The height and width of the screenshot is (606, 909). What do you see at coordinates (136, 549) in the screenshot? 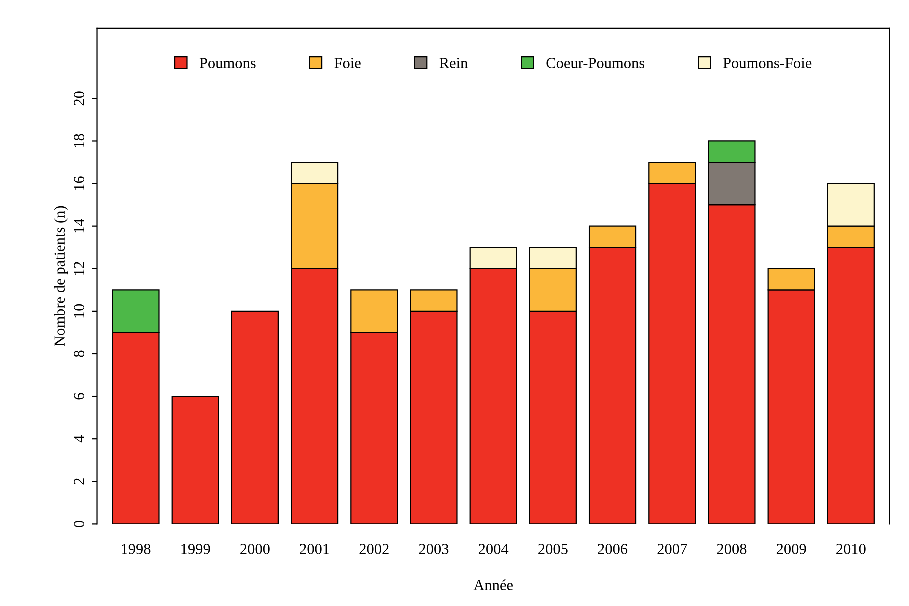
I see `x-tick-label: 1998` at bounding box center [136, 549].